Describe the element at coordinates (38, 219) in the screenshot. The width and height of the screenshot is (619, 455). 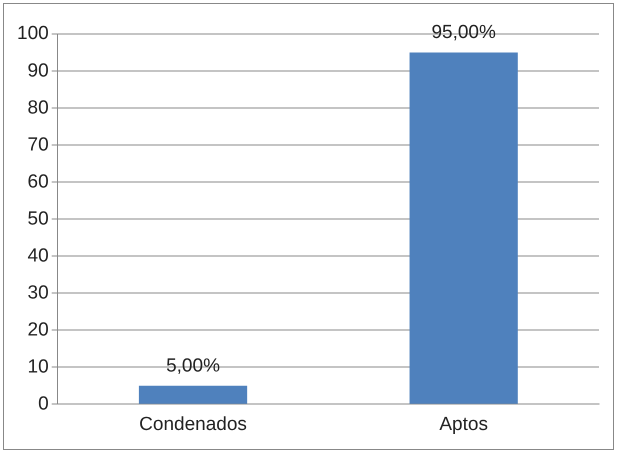
I see `y-tick-label: 50` at that location.